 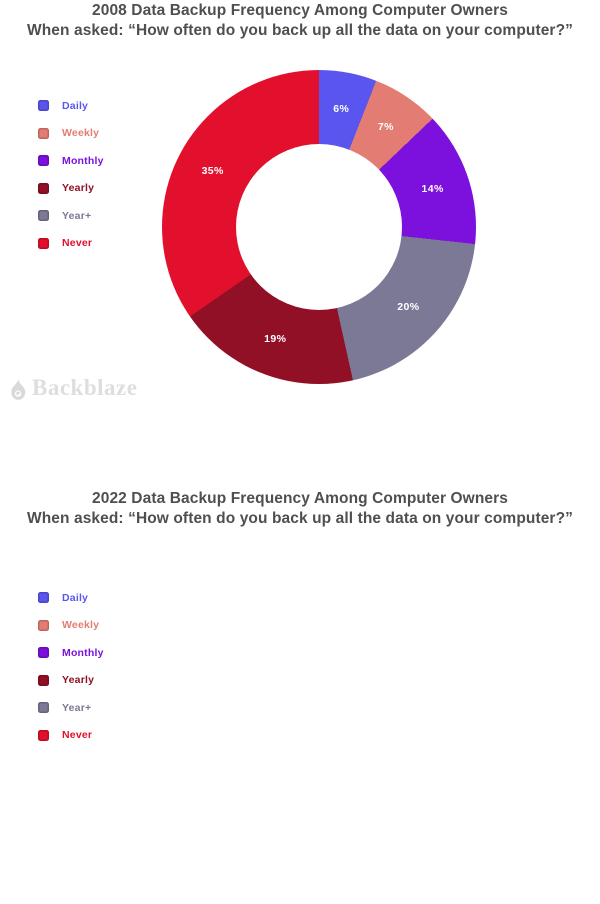 What do you see at coordinates (212, 171) in the screenshot?
I see `slice-label-never: 35%` at bounding box center [212, 171].